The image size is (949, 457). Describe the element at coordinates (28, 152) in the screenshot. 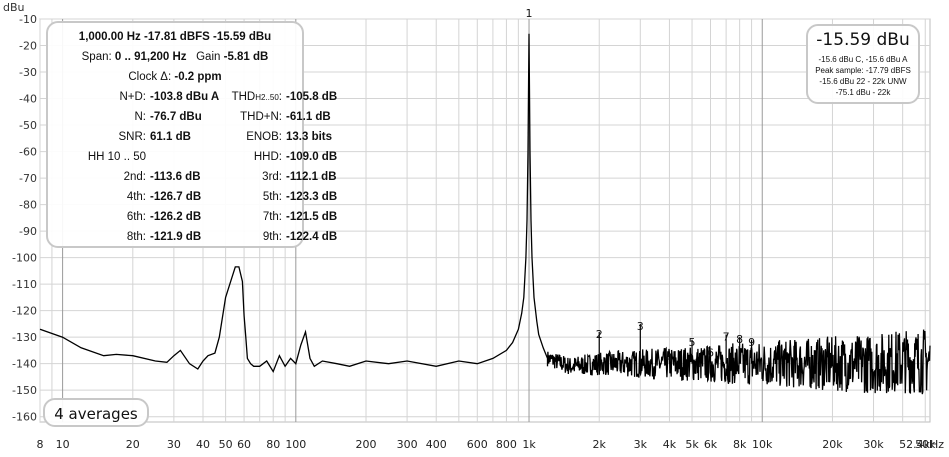

I see `y-tick-label: -60` at that location.